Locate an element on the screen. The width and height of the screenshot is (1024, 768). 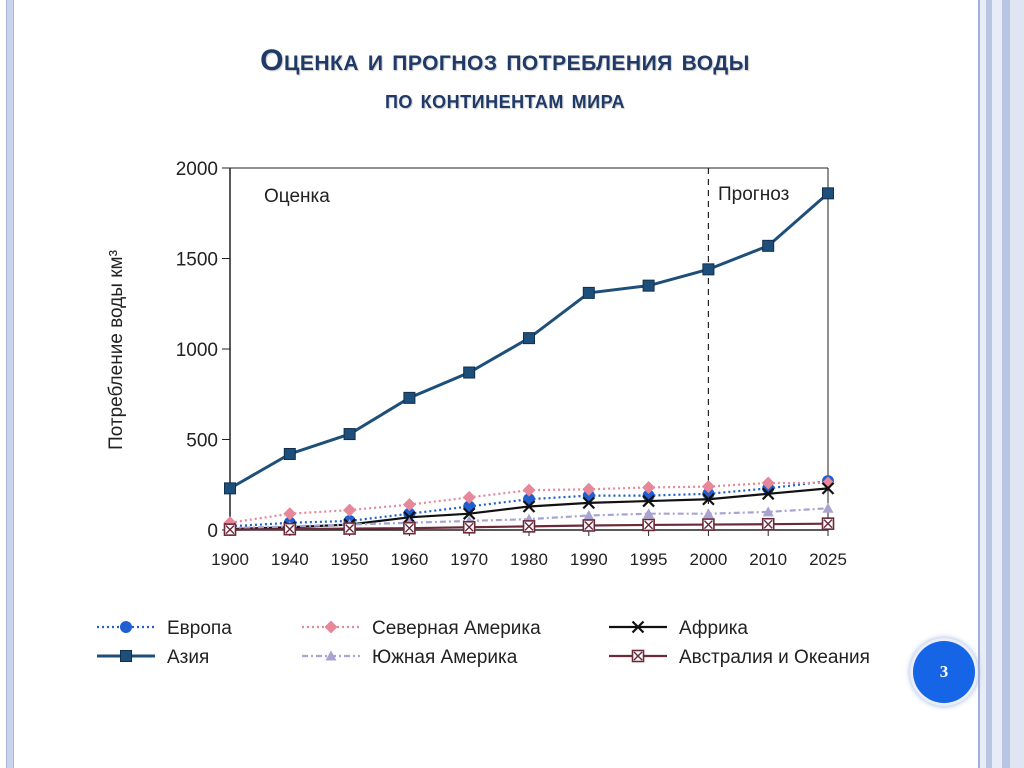
legend-marker-africa-stroke is located at coordinates (638, 627).